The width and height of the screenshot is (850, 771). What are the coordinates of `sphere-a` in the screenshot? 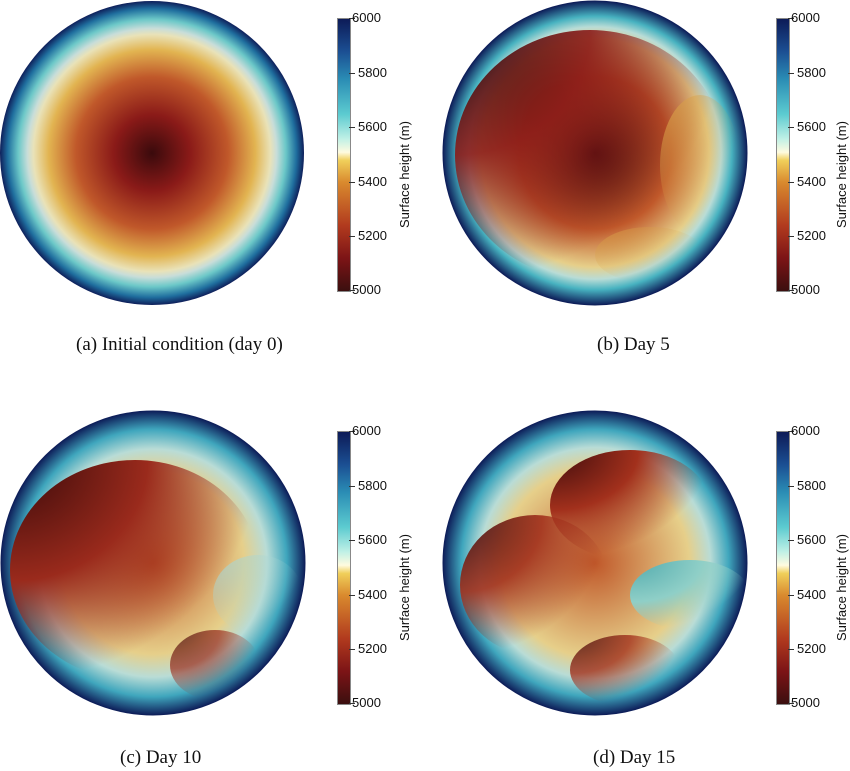 It's located at (152, 153).